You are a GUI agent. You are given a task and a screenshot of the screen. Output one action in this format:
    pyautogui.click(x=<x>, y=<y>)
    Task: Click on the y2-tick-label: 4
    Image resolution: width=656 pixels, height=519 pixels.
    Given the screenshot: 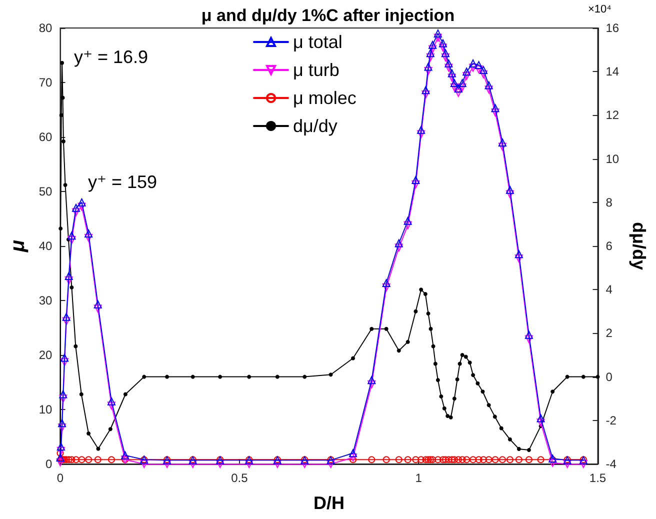 What is the action you would take?
    pyautogui.click(x=609, y=289)
    